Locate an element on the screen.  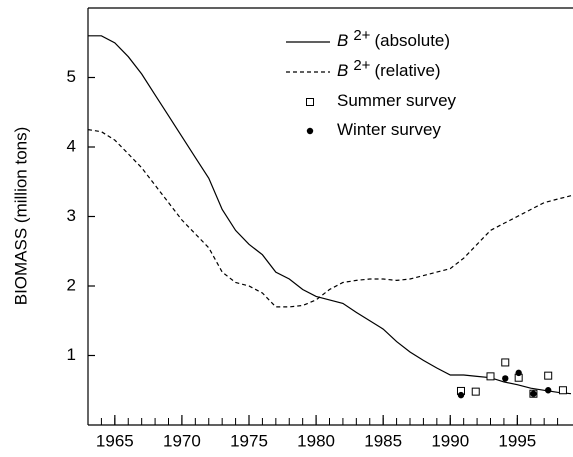
legend-label-part: (relative) is located at coordinates (407, 70).